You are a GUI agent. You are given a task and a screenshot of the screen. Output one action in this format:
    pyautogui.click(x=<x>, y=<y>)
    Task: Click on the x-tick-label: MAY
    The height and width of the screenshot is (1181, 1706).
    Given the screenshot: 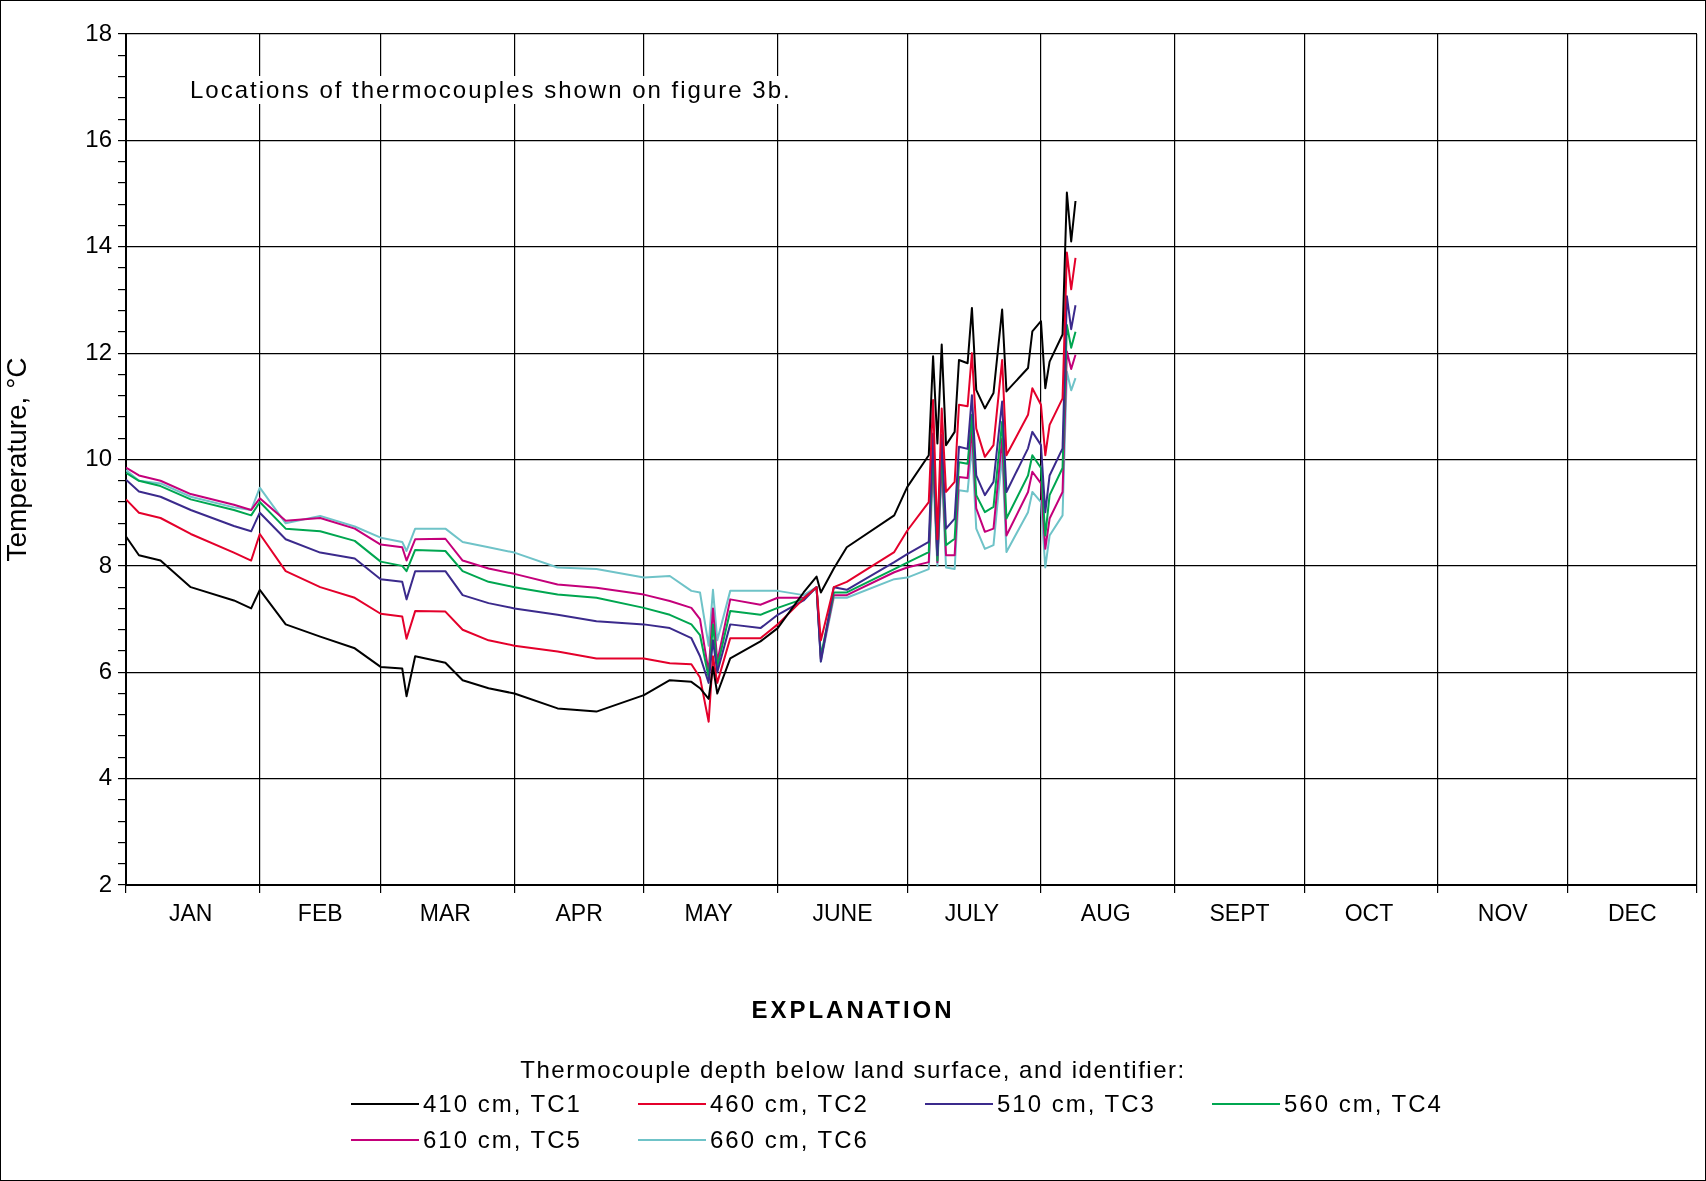 What is the action you would take?
    pyautogui.click(x=708, y=913)
    